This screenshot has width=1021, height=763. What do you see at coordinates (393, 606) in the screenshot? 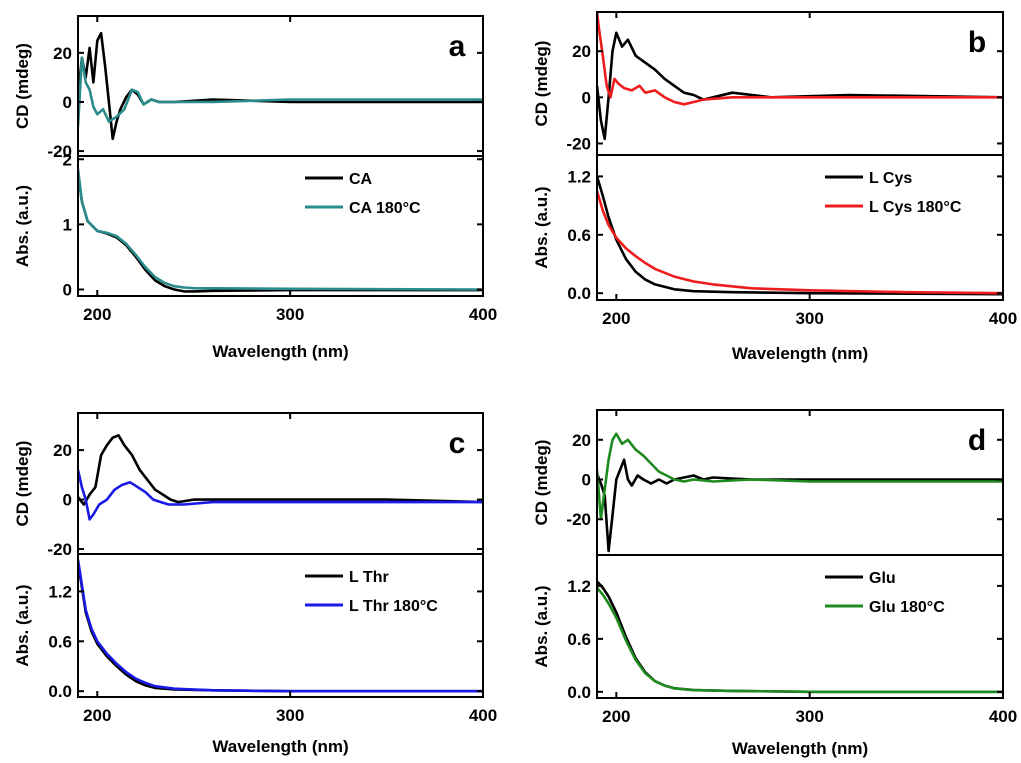
I see `legend-label: L Thr 180°C` at bounding box center [393, 606].